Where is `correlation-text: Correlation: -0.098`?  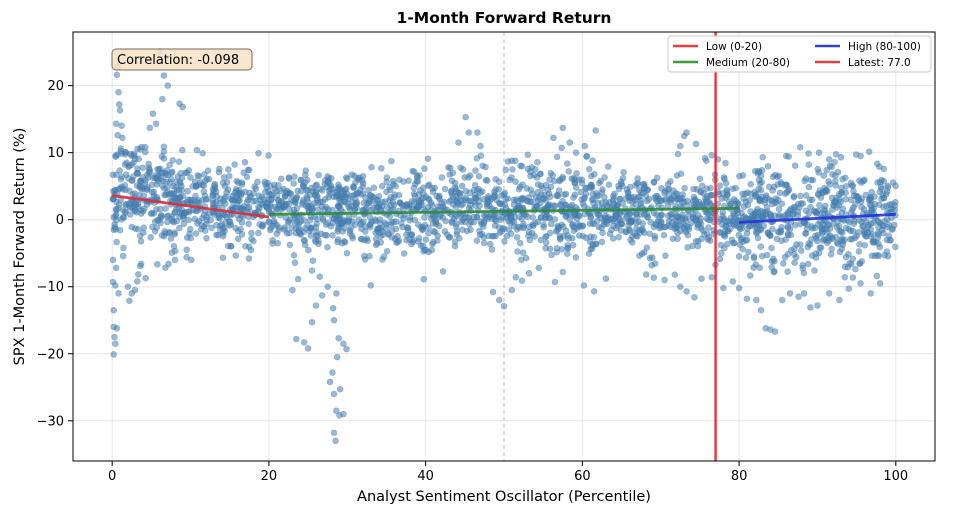
correlation-text: Correlation: -0.098 is located at coordinates (178, 60).